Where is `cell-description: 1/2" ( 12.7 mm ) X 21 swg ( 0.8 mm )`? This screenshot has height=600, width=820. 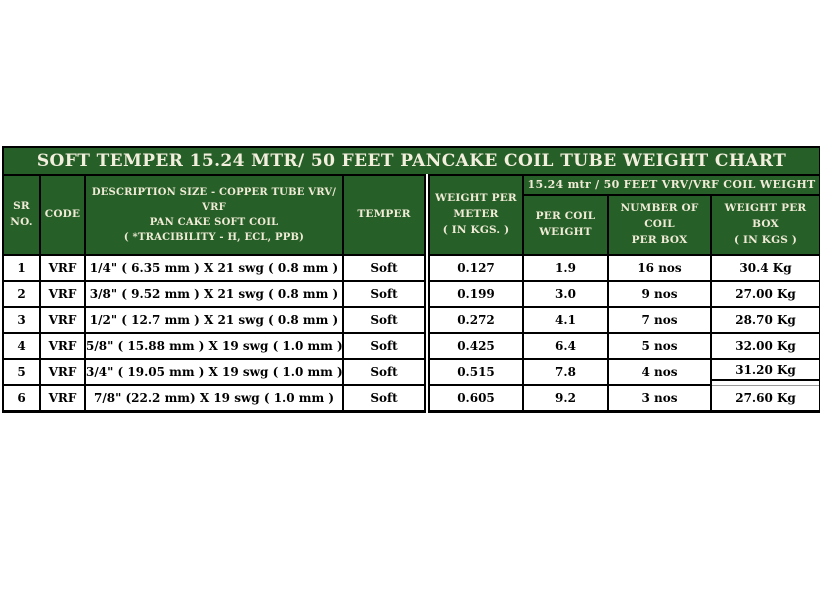
cell-description: 1/2" ( 12.7 mm ) X 21 swg ( 0.8 mm ) is located at coordinates (214, 320).